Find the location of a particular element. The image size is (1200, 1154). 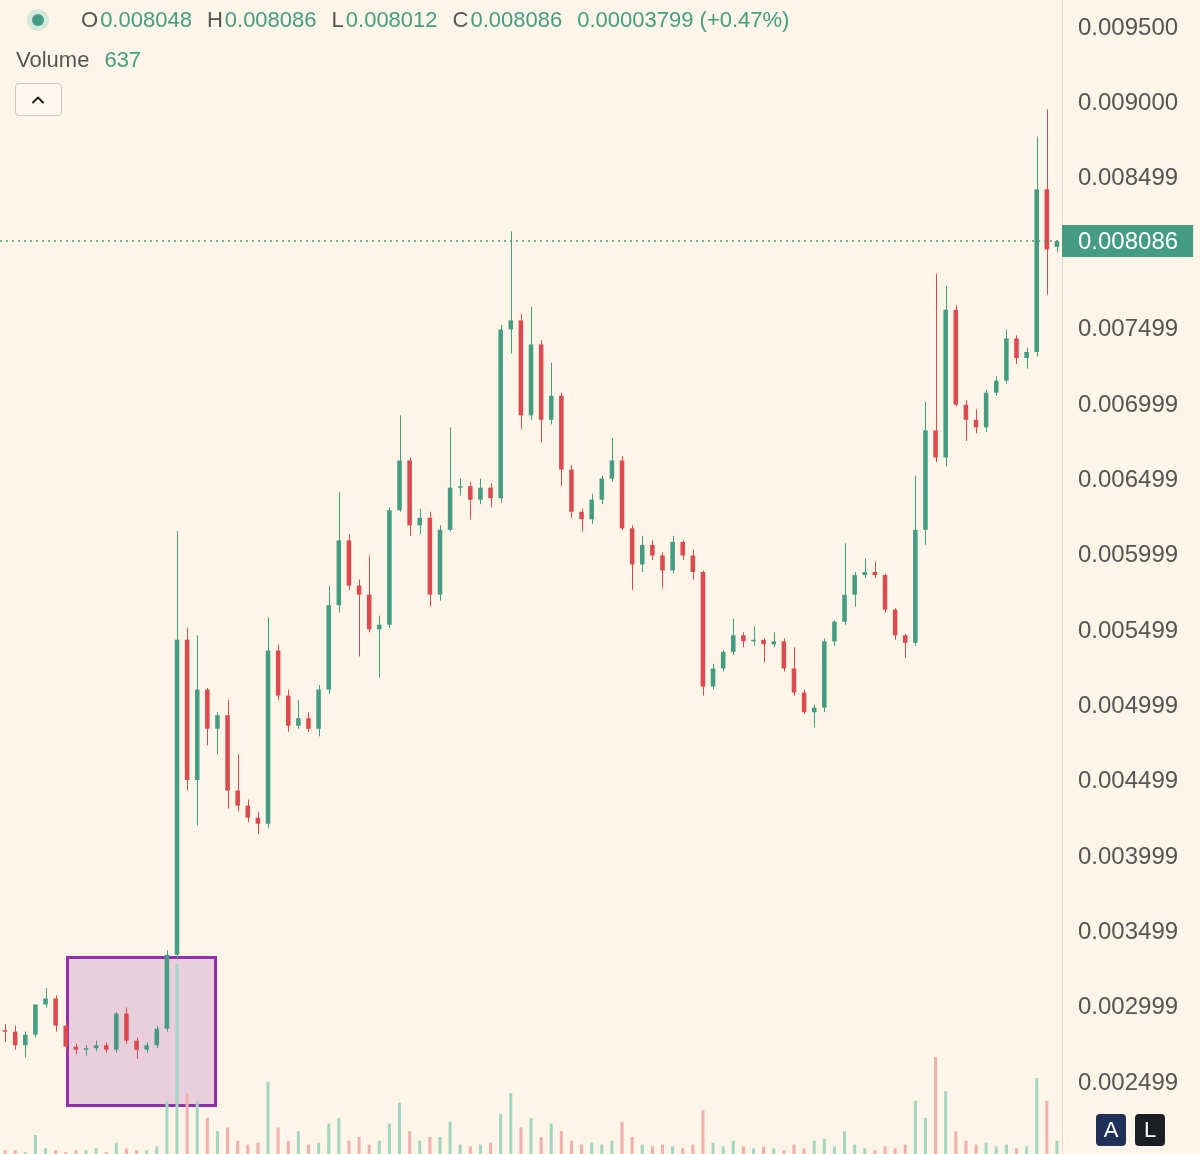

toggle-button: A is located at coordinates (1111, 1130).